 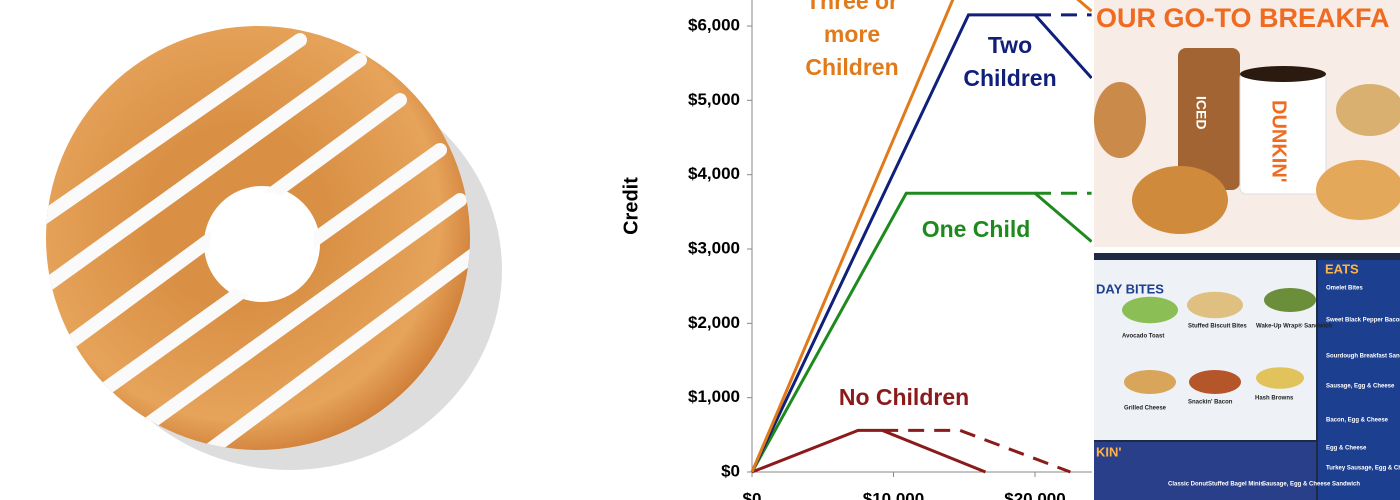 I want to click on menu-item: Stuffed Bagel Minis, so click(x=1236, y=485).